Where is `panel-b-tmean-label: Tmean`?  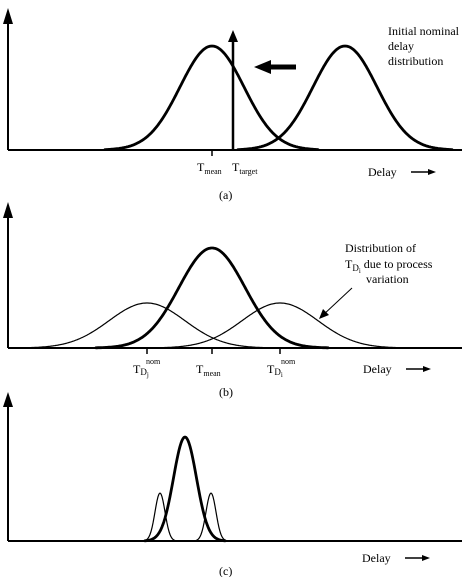
panel-b-tmean-label: Tmean is located at coordinates (208, 370).